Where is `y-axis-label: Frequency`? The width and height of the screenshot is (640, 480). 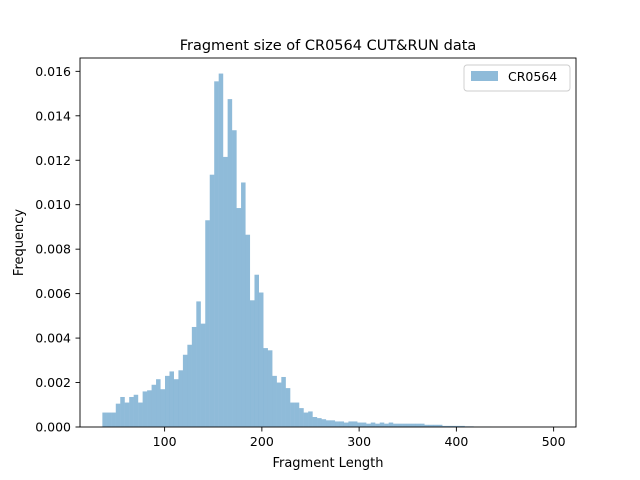
y-axis-label: Frequency is located at coordinates (19, 242).